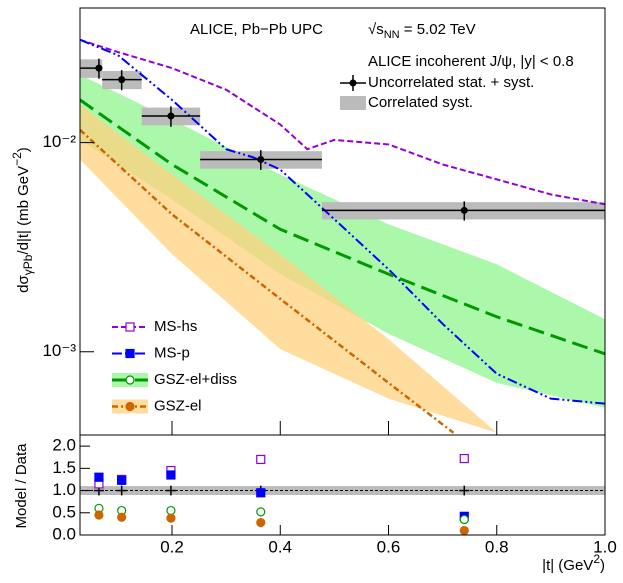 Image resolution: width=623 pixels, height=583 pixels. What do you see at coordinates (64, 489) in the screenshot?
I see `y-tick-label: 1.0` at bounding box center [64, 489].